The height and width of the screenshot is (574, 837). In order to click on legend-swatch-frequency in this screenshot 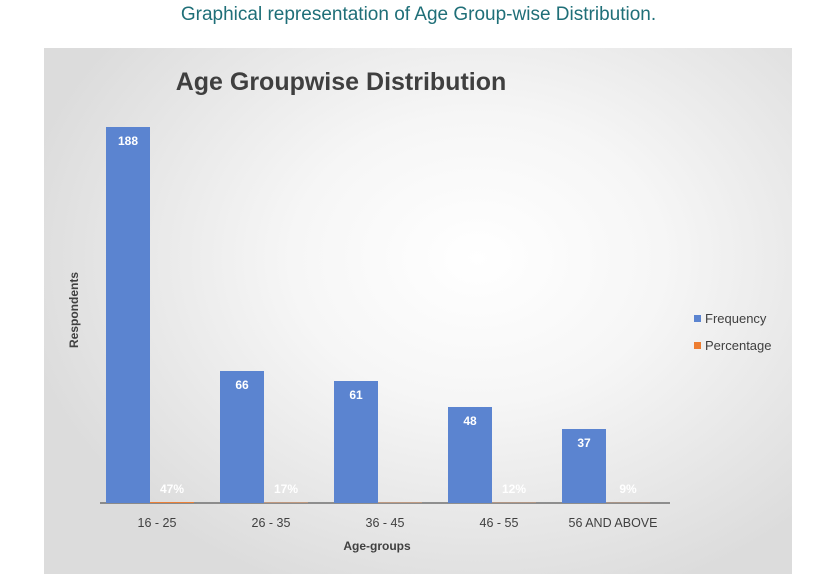, I will do `click(697, 318)`.